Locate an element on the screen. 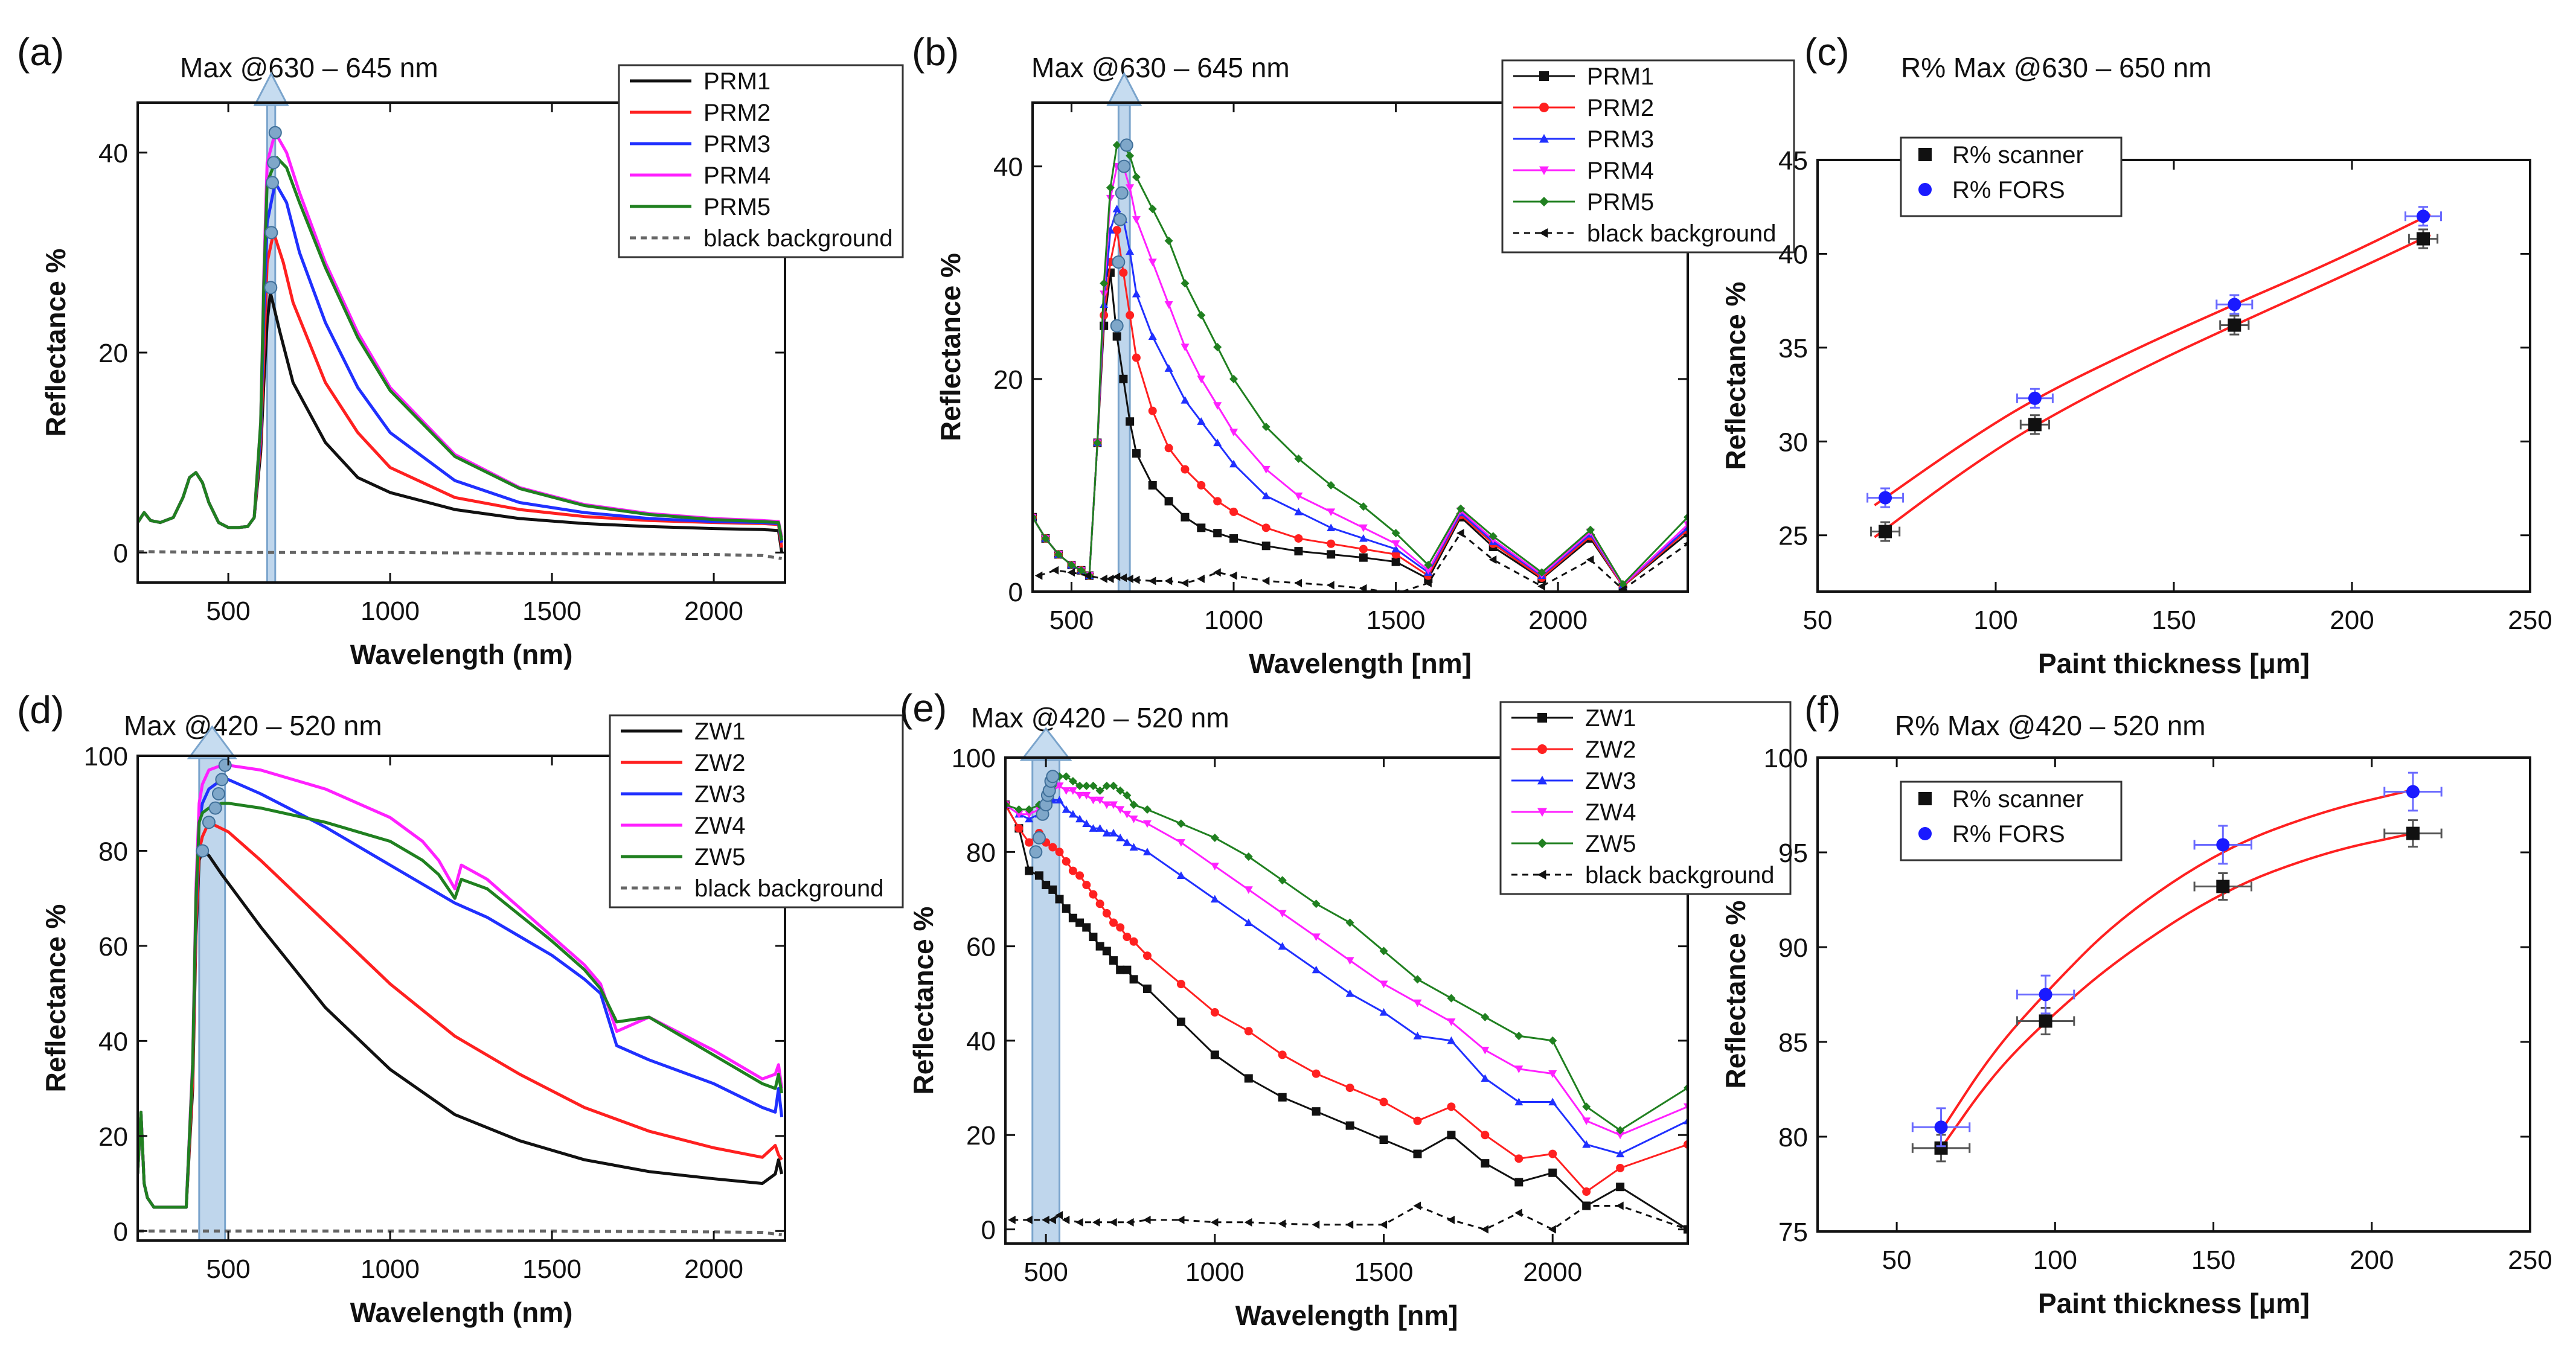  series-line-black-background is located at coordinates (460, 1233).